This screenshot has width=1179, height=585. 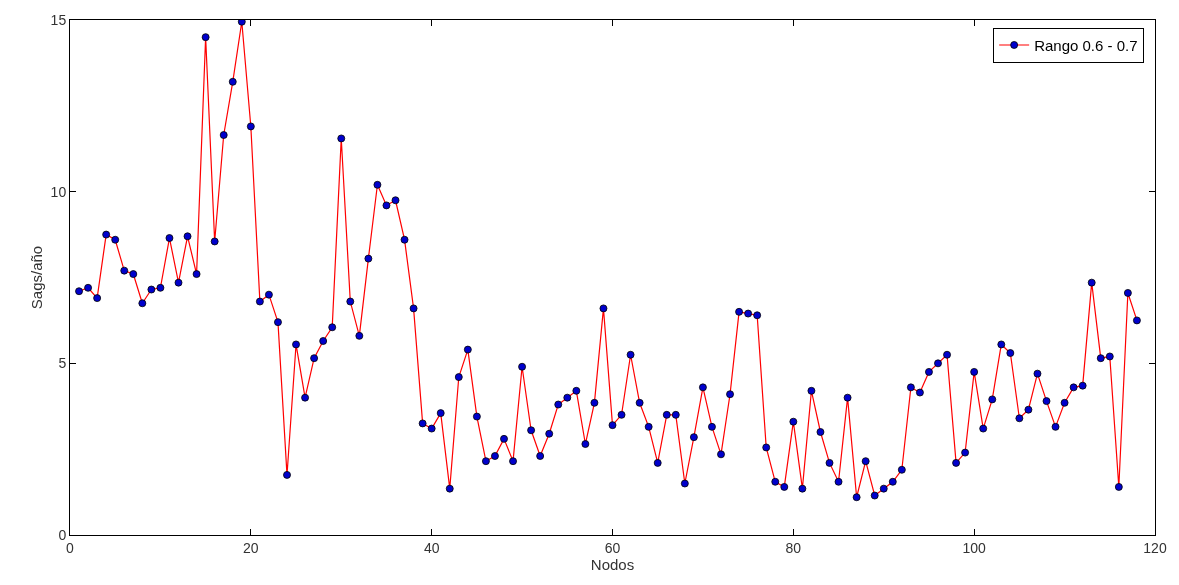 What do you see at coordinates (62, 534) in the screenshot?
I see `y-tick-label: 0` at bounding box center [62, 534].